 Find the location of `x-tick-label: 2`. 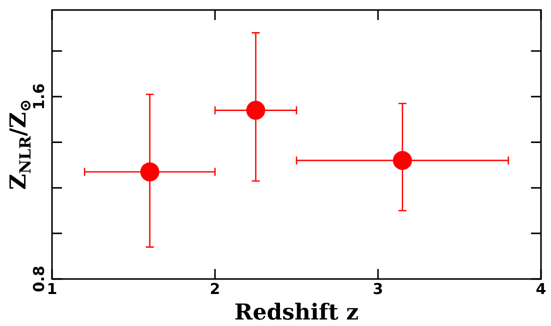

x-tick-label: 2 is located at coordinates (215, 289).